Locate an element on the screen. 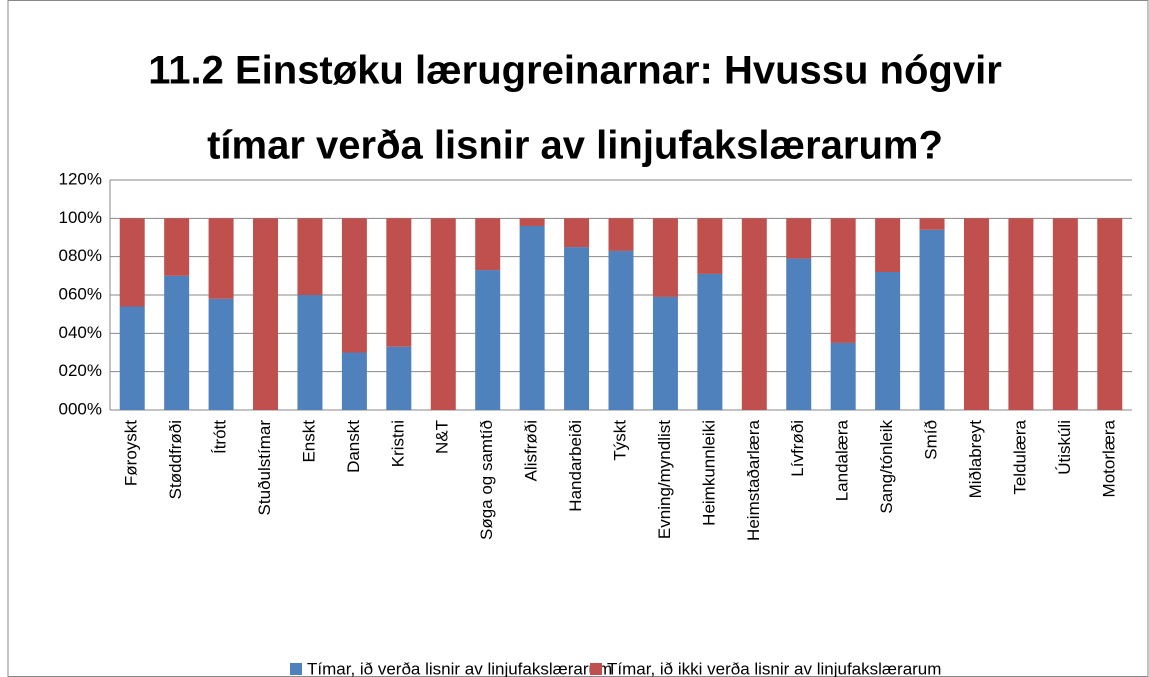 The height and width of the screenshot is (677, 1149). x-tick-label: Teldulæra is located at coordinates (1019, 456).